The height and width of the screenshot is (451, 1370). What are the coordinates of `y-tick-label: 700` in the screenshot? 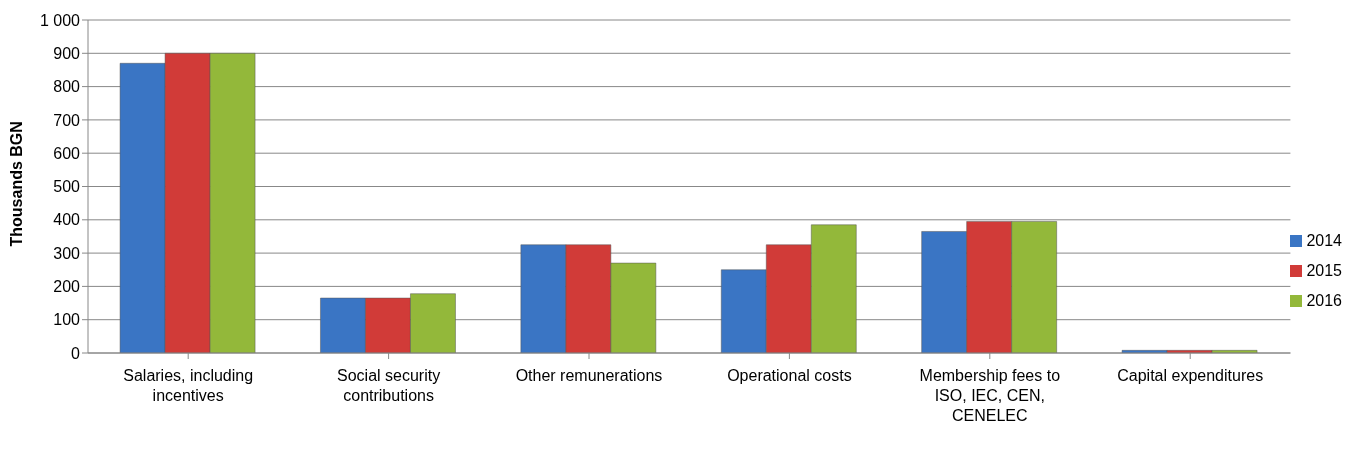 It's located at (67, 120).